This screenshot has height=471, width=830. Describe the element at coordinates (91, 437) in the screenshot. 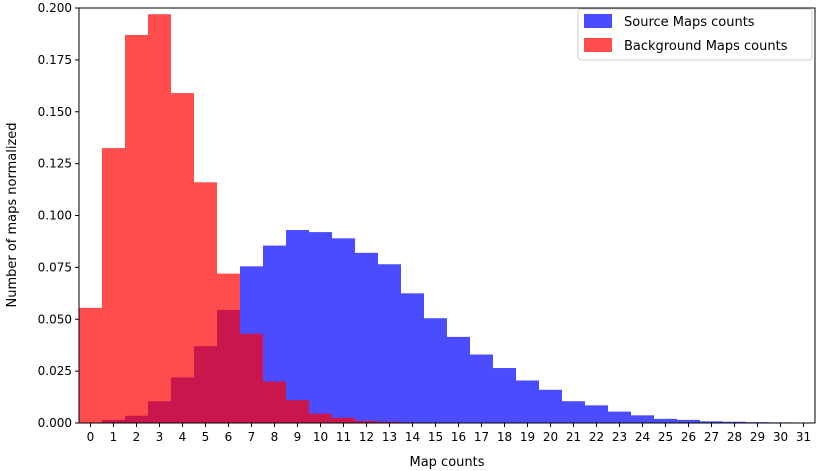

I see `x-tick-label: 0` at that location.